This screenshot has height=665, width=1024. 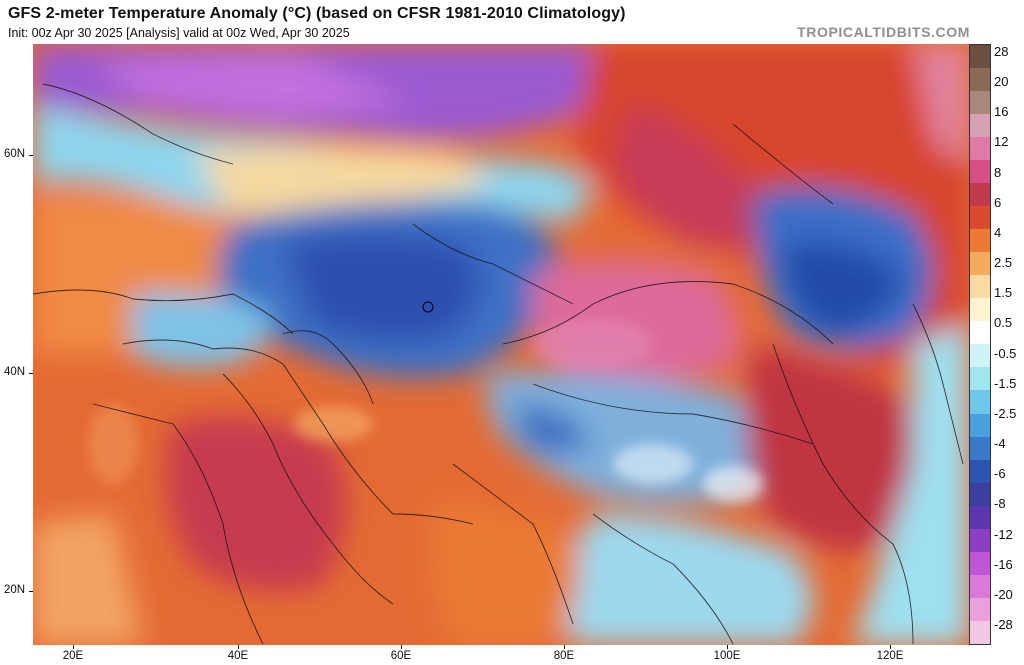 I want to click on colorbar-label: 12, so click(x=1001, y=141).